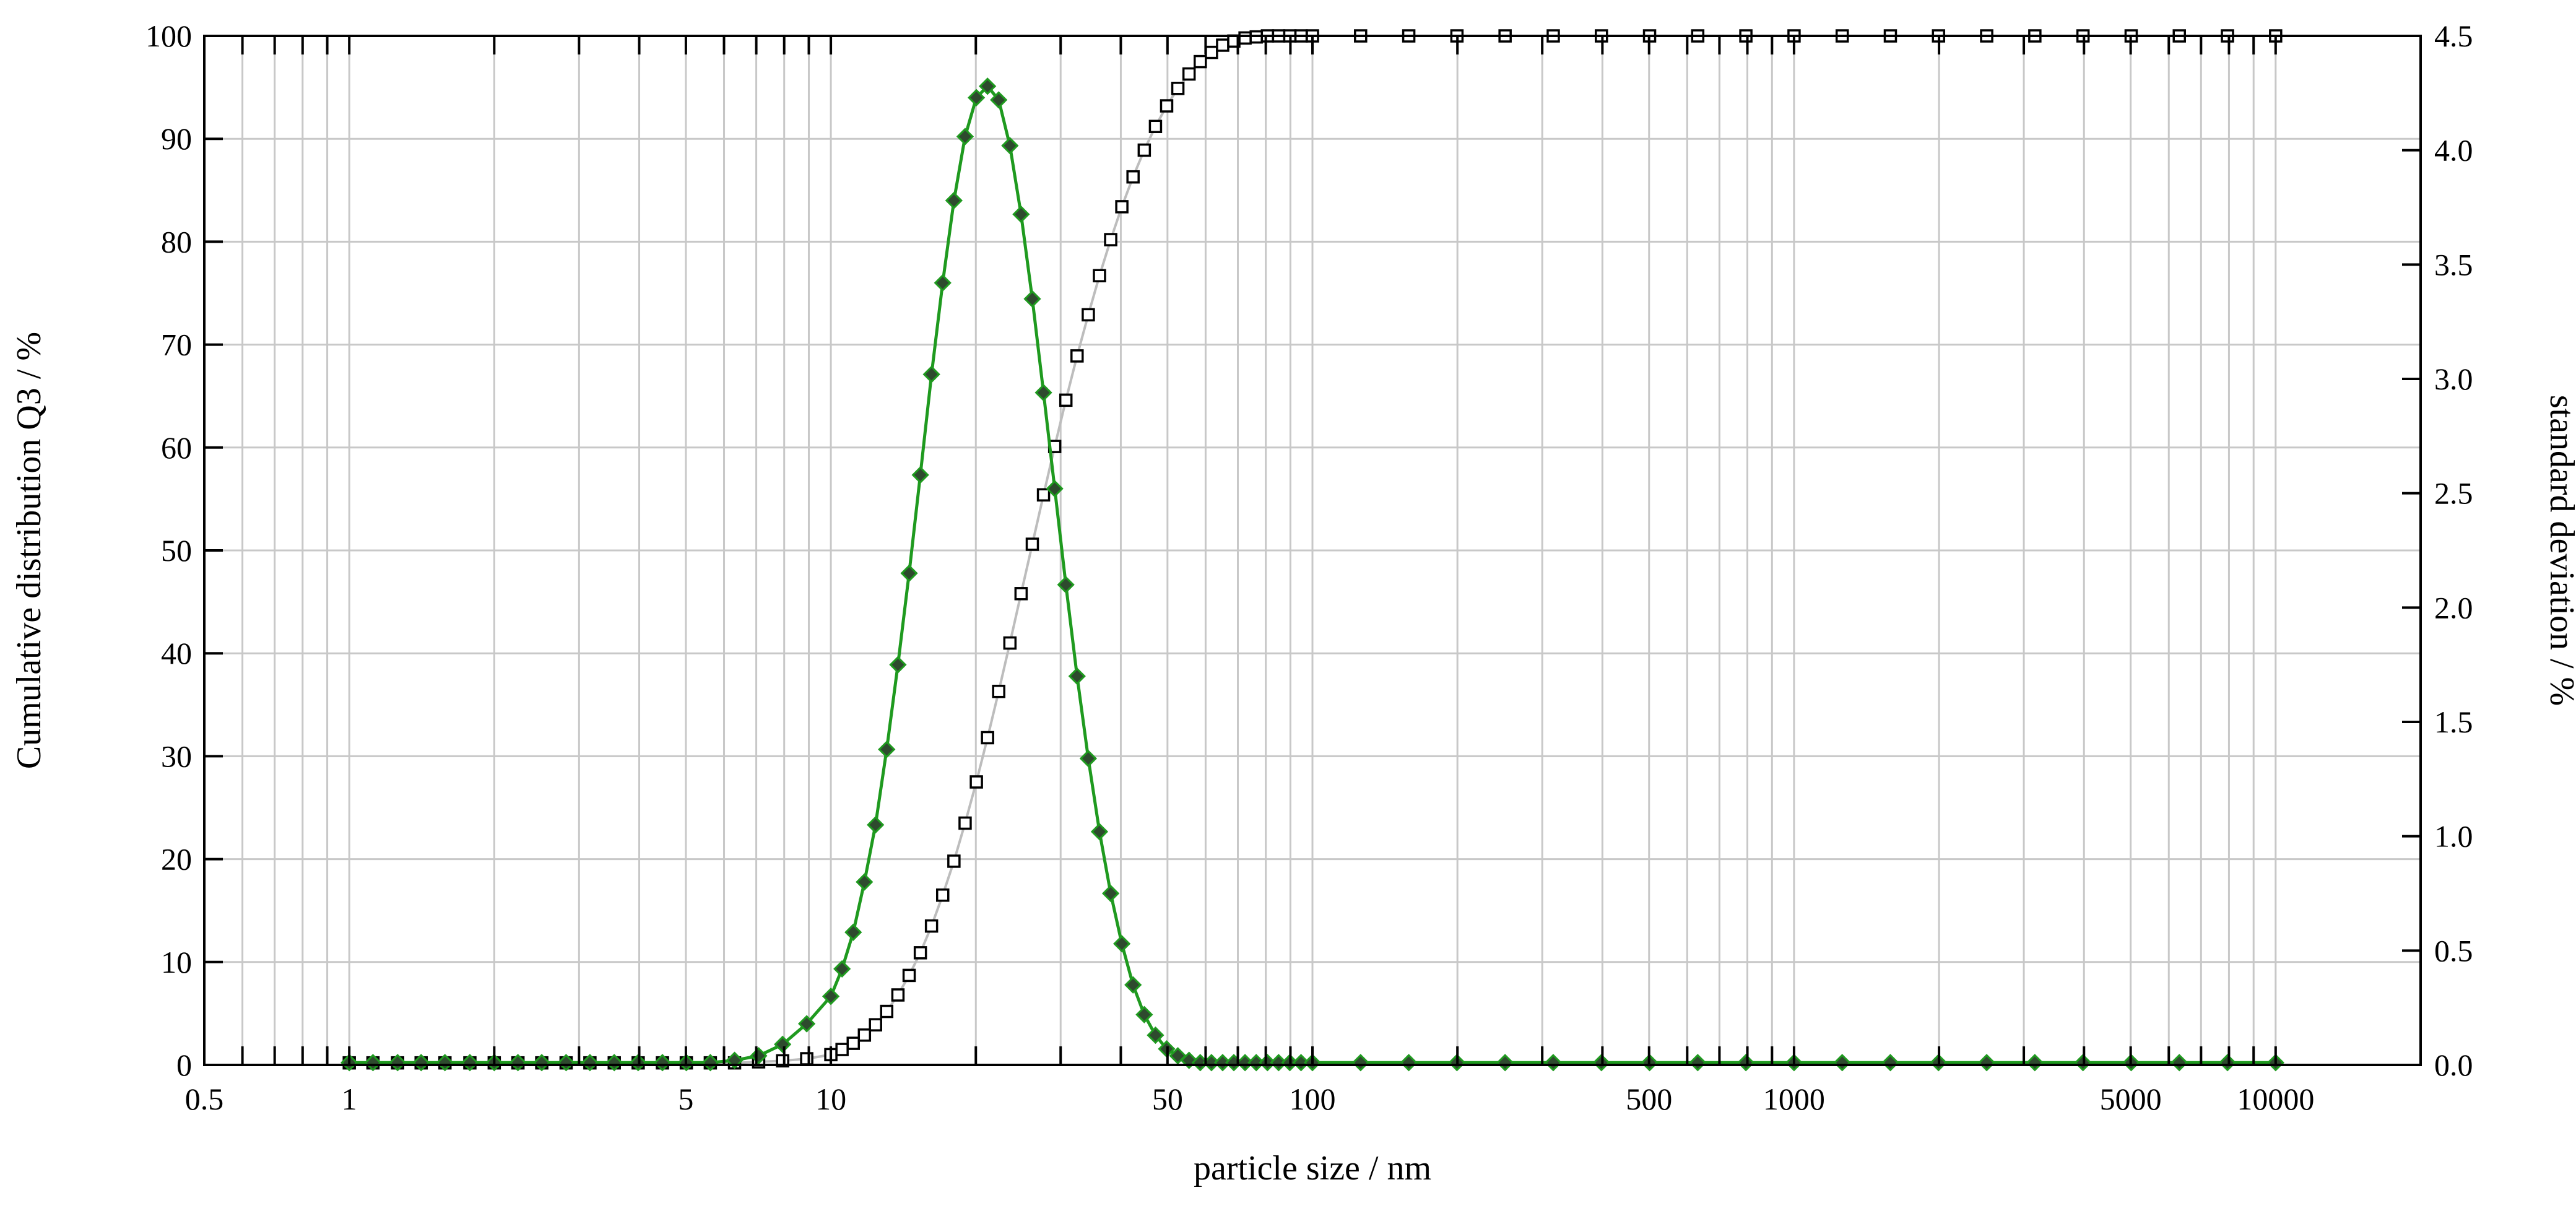  I want to click on x-tick-label: 100, so click(1313, 1099).